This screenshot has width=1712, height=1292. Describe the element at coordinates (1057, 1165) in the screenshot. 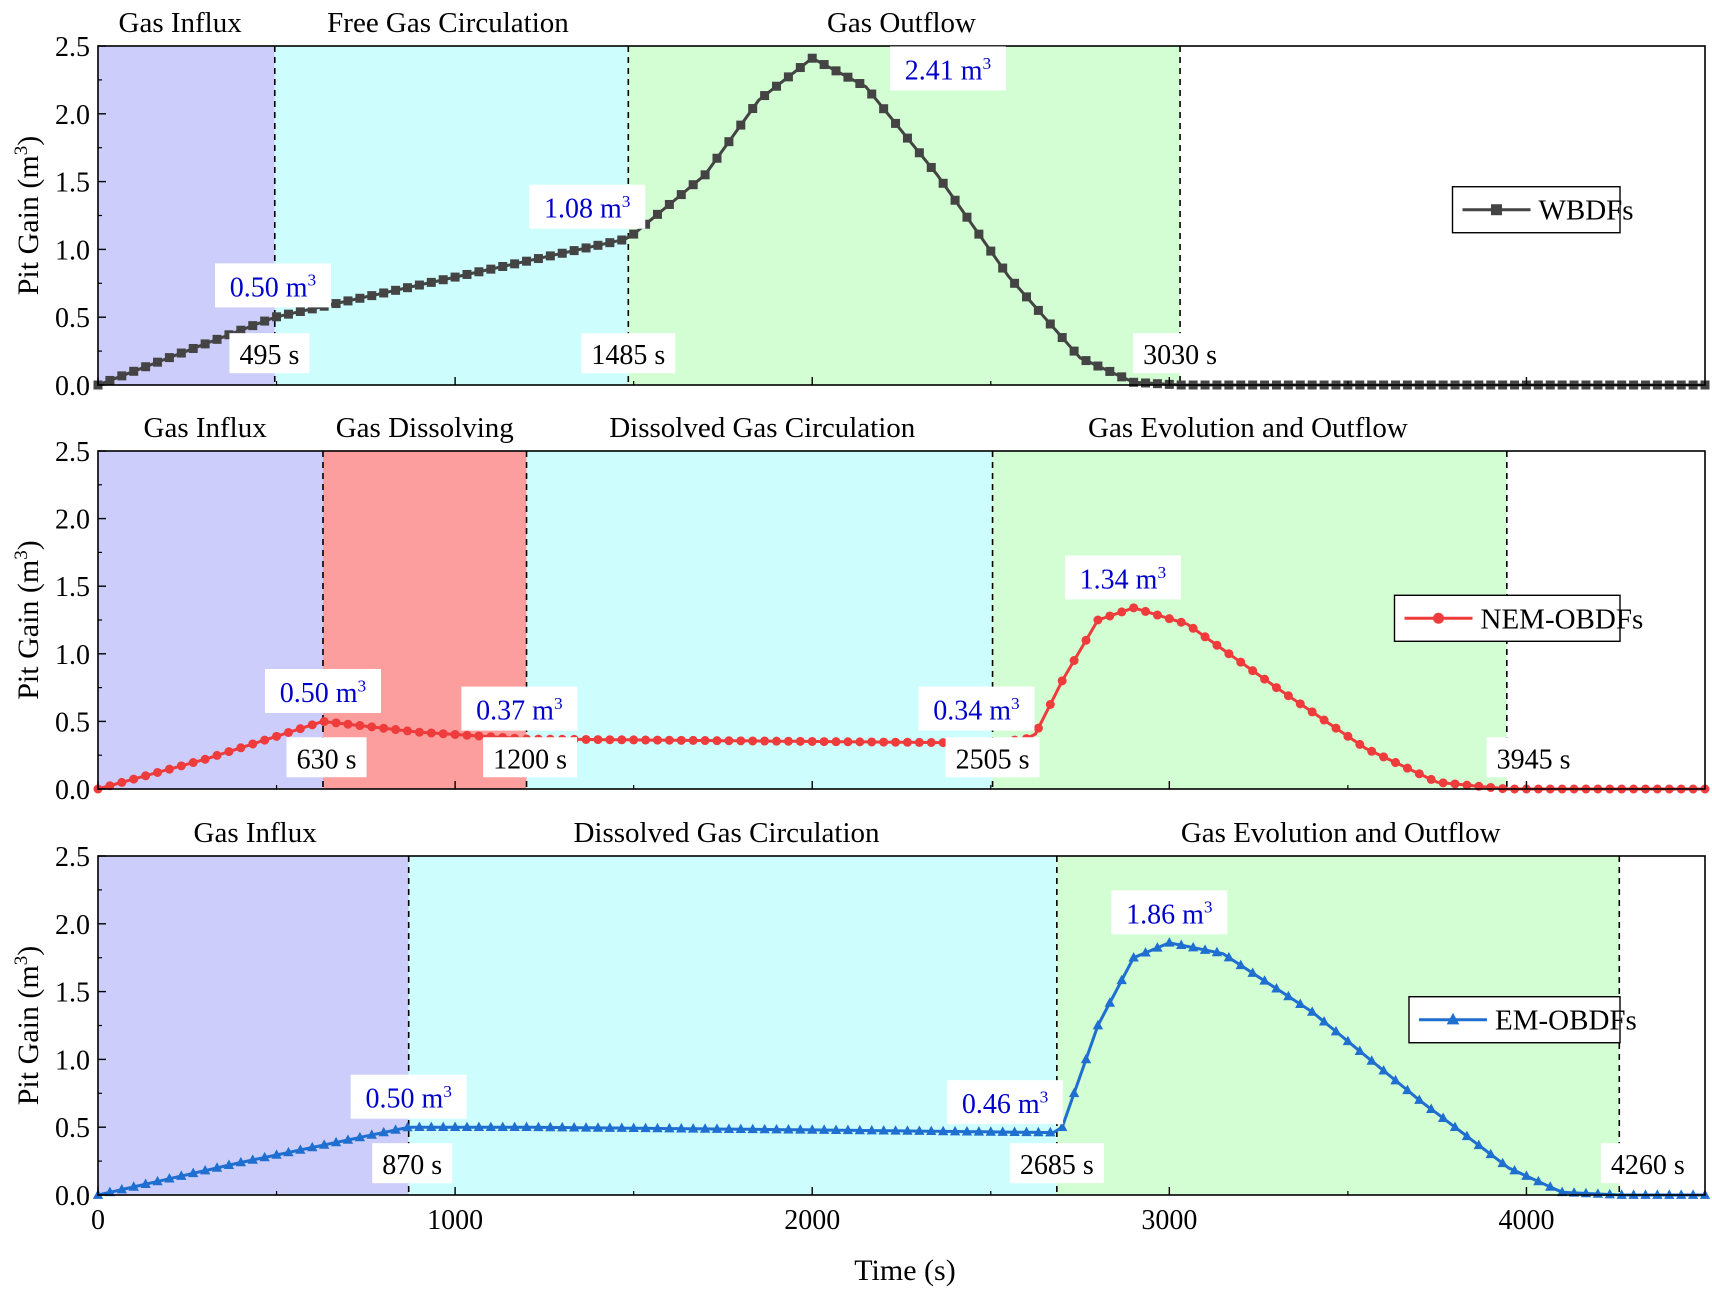

I see `time-label: 2685 s` at that location.